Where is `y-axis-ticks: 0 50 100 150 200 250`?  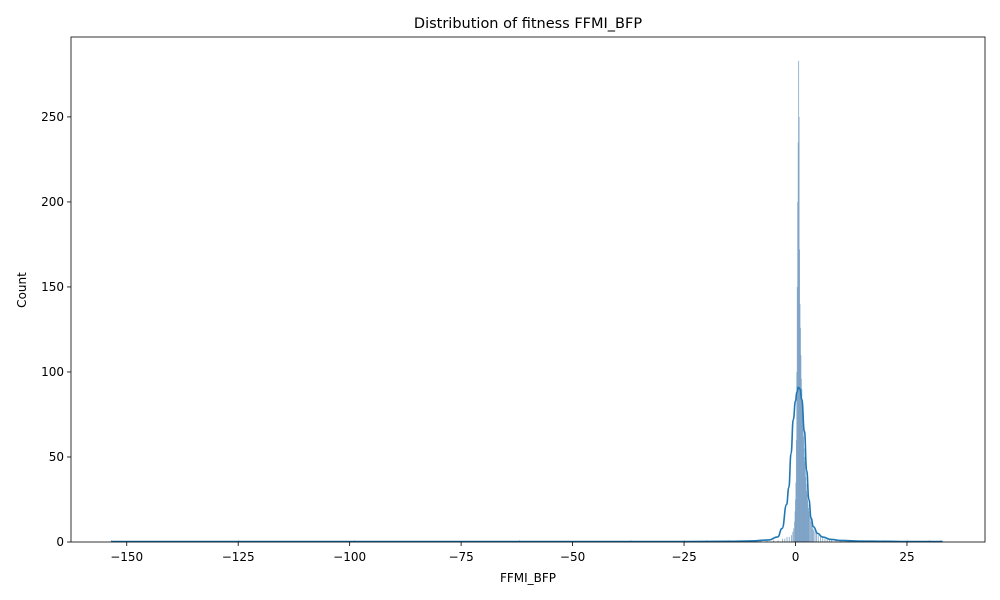 y-axis-ticks: 0 50 100 150 200 250 is located at coordinates (56, 329).